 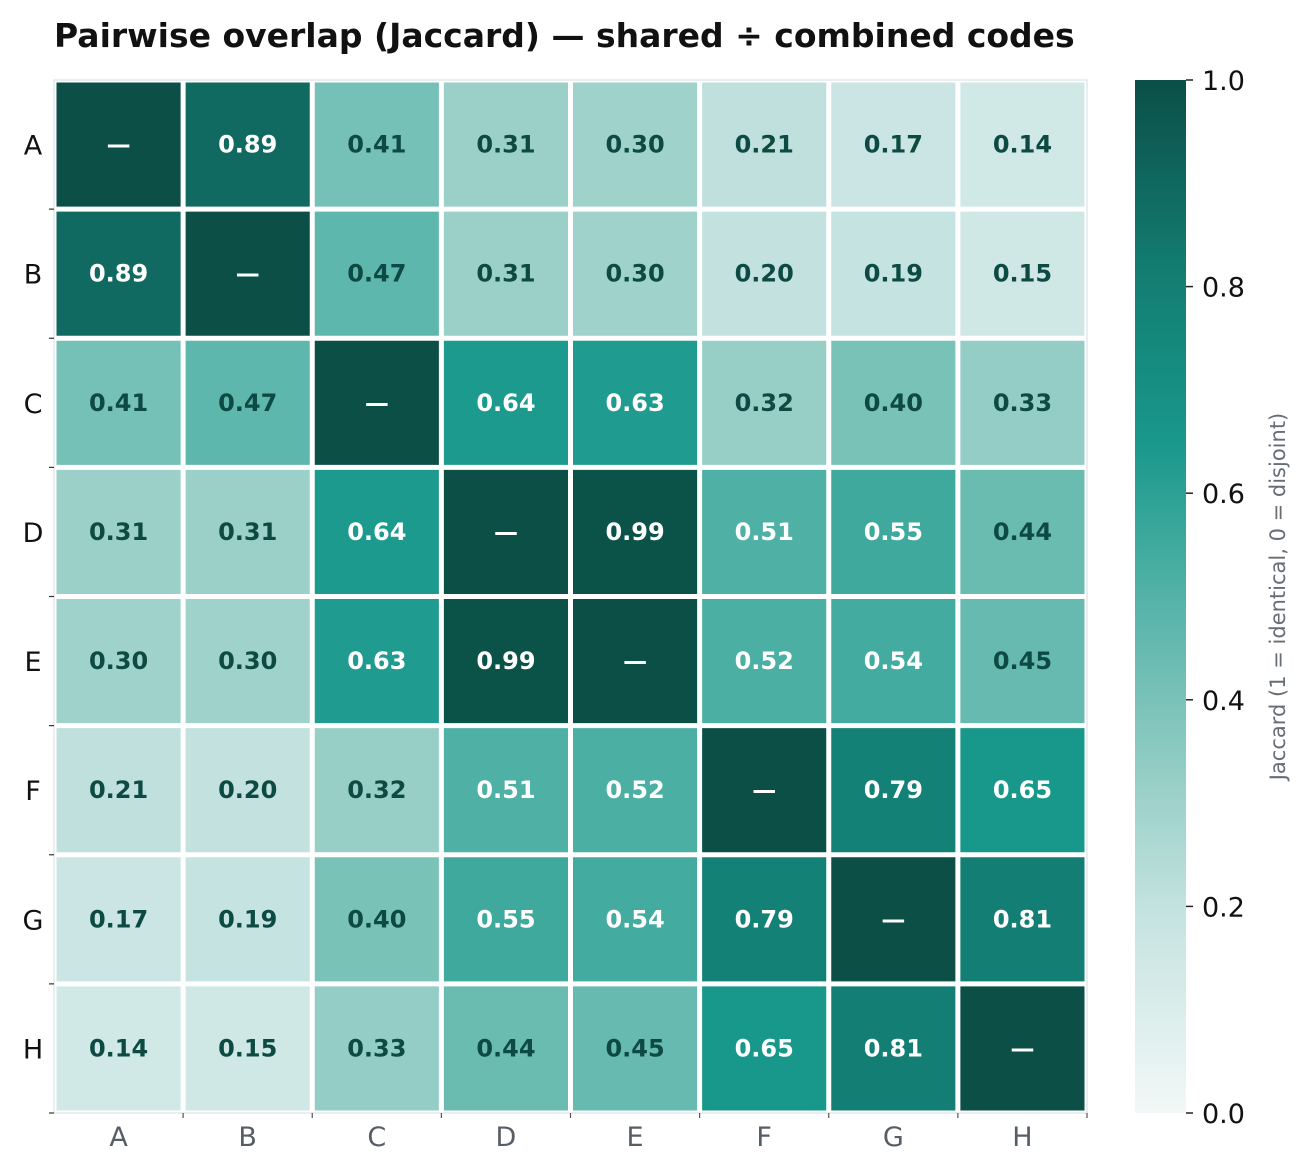 I want to click on cell-label-H-E: 0.45, so click(x=634, y=1048).